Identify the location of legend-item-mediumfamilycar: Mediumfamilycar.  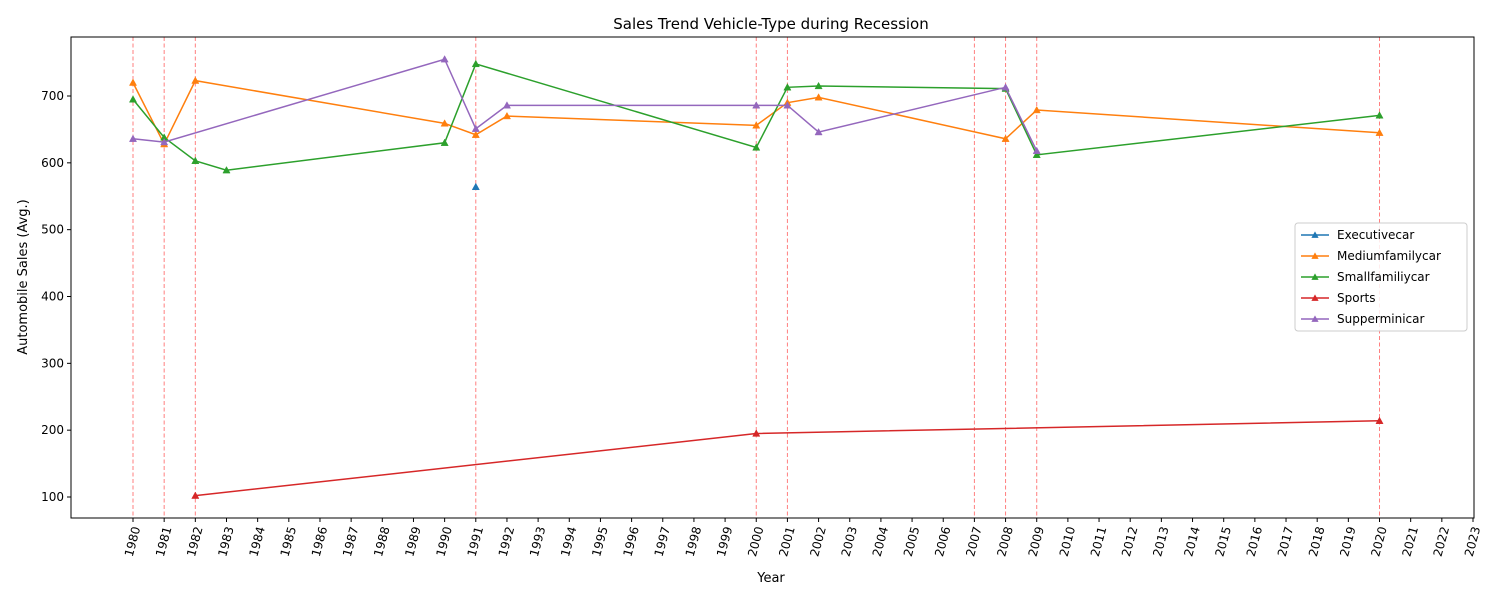
(1371, 256).